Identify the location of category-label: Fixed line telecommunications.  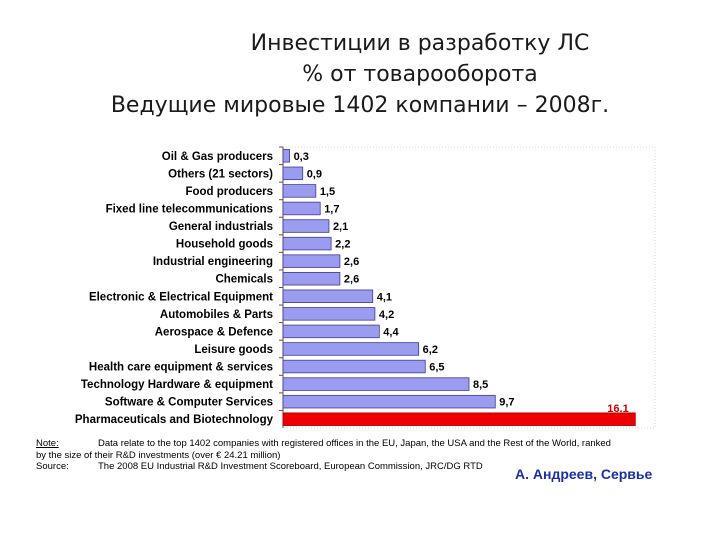
(189, 209).